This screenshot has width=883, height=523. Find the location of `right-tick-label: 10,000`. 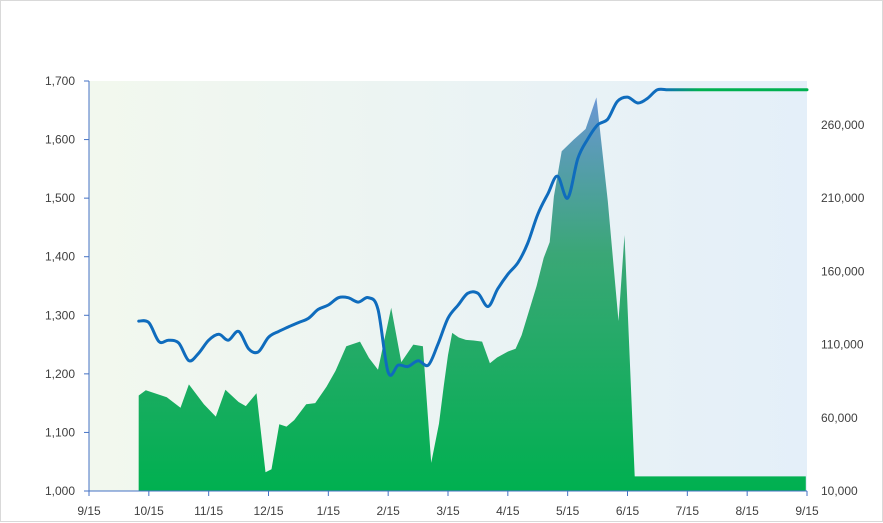

right-tick-label: 10,000 is located at coordinates (839, 491).